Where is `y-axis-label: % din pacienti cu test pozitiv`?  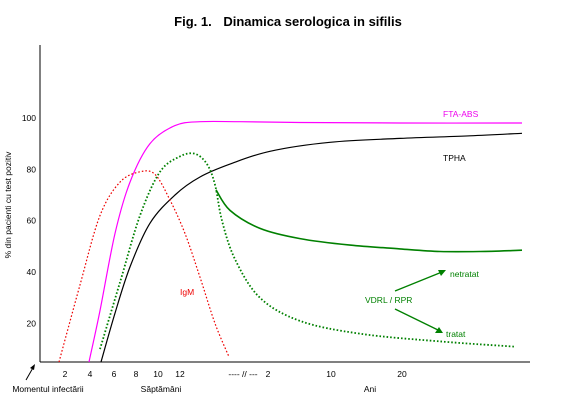 y-axis-label: % din pacienti cu test pozitiv is located at coordinates (8, 205).